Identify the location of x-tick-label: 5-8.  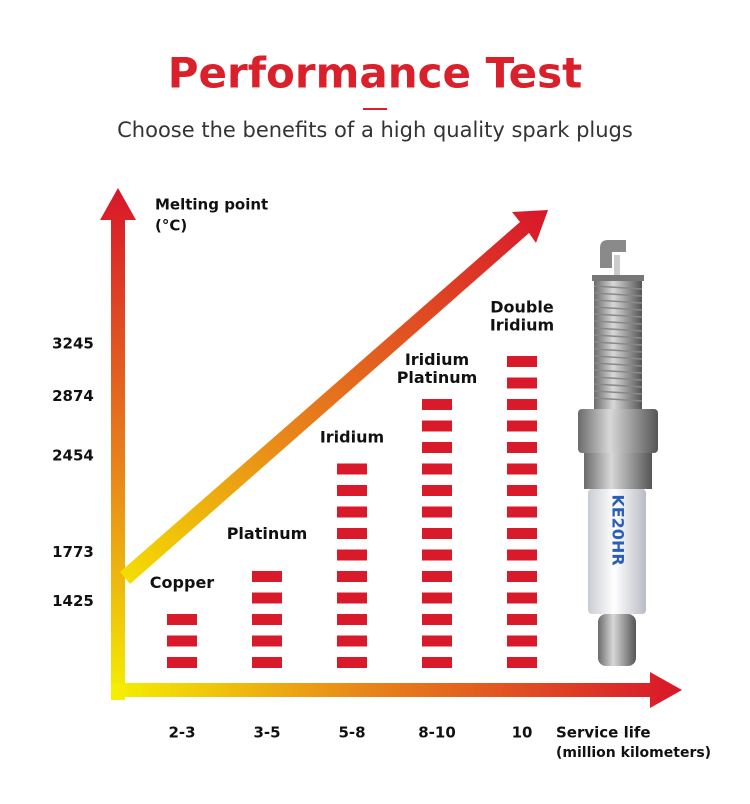
(351, 733).